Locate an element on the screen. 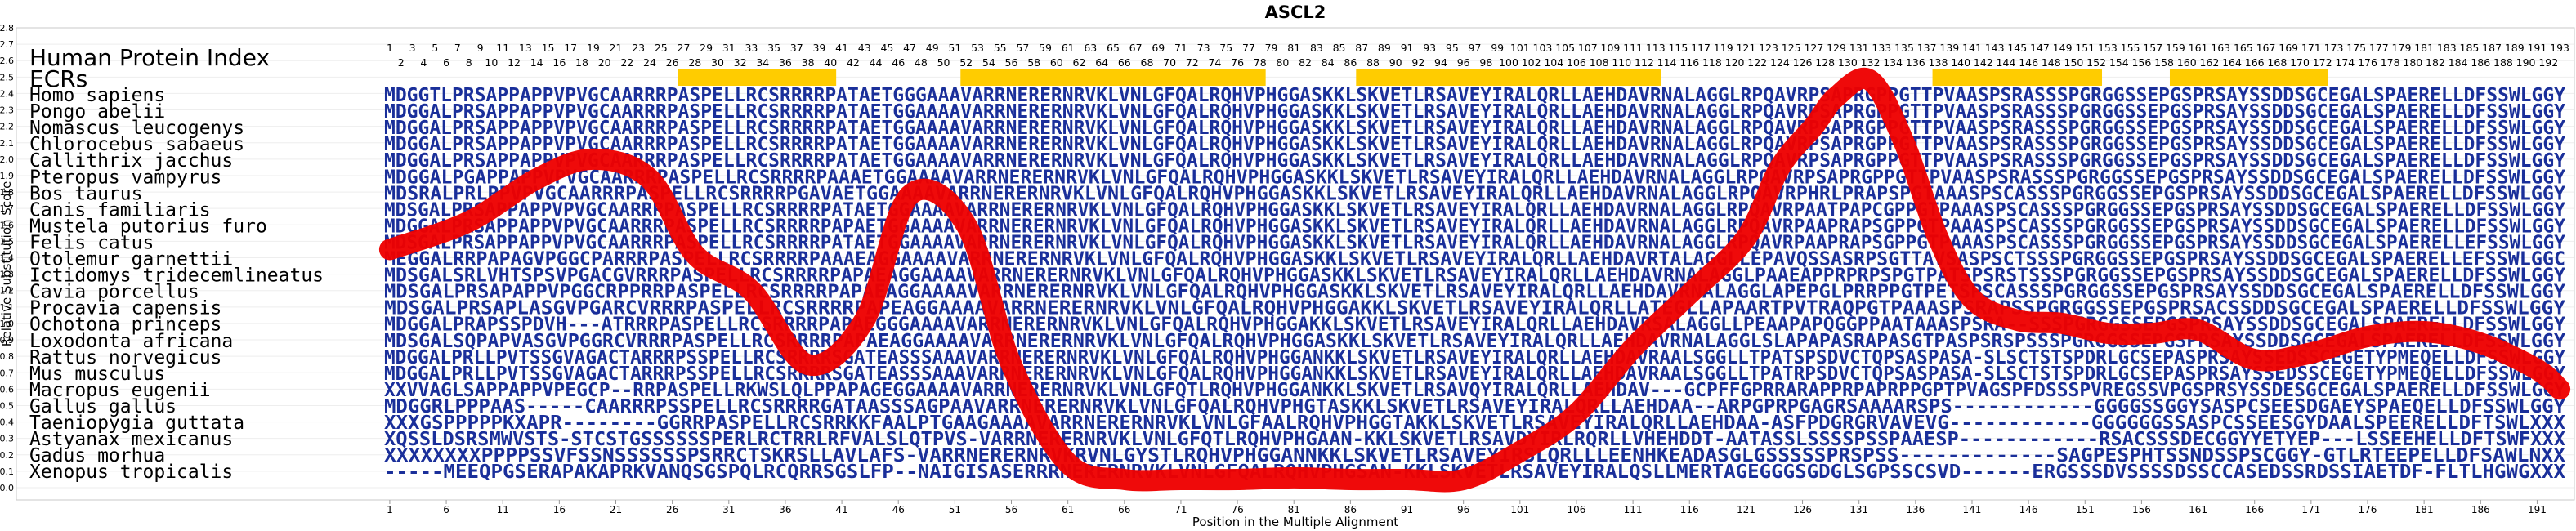  hpi-position-even: 26 is located at coordinates (672, 62).